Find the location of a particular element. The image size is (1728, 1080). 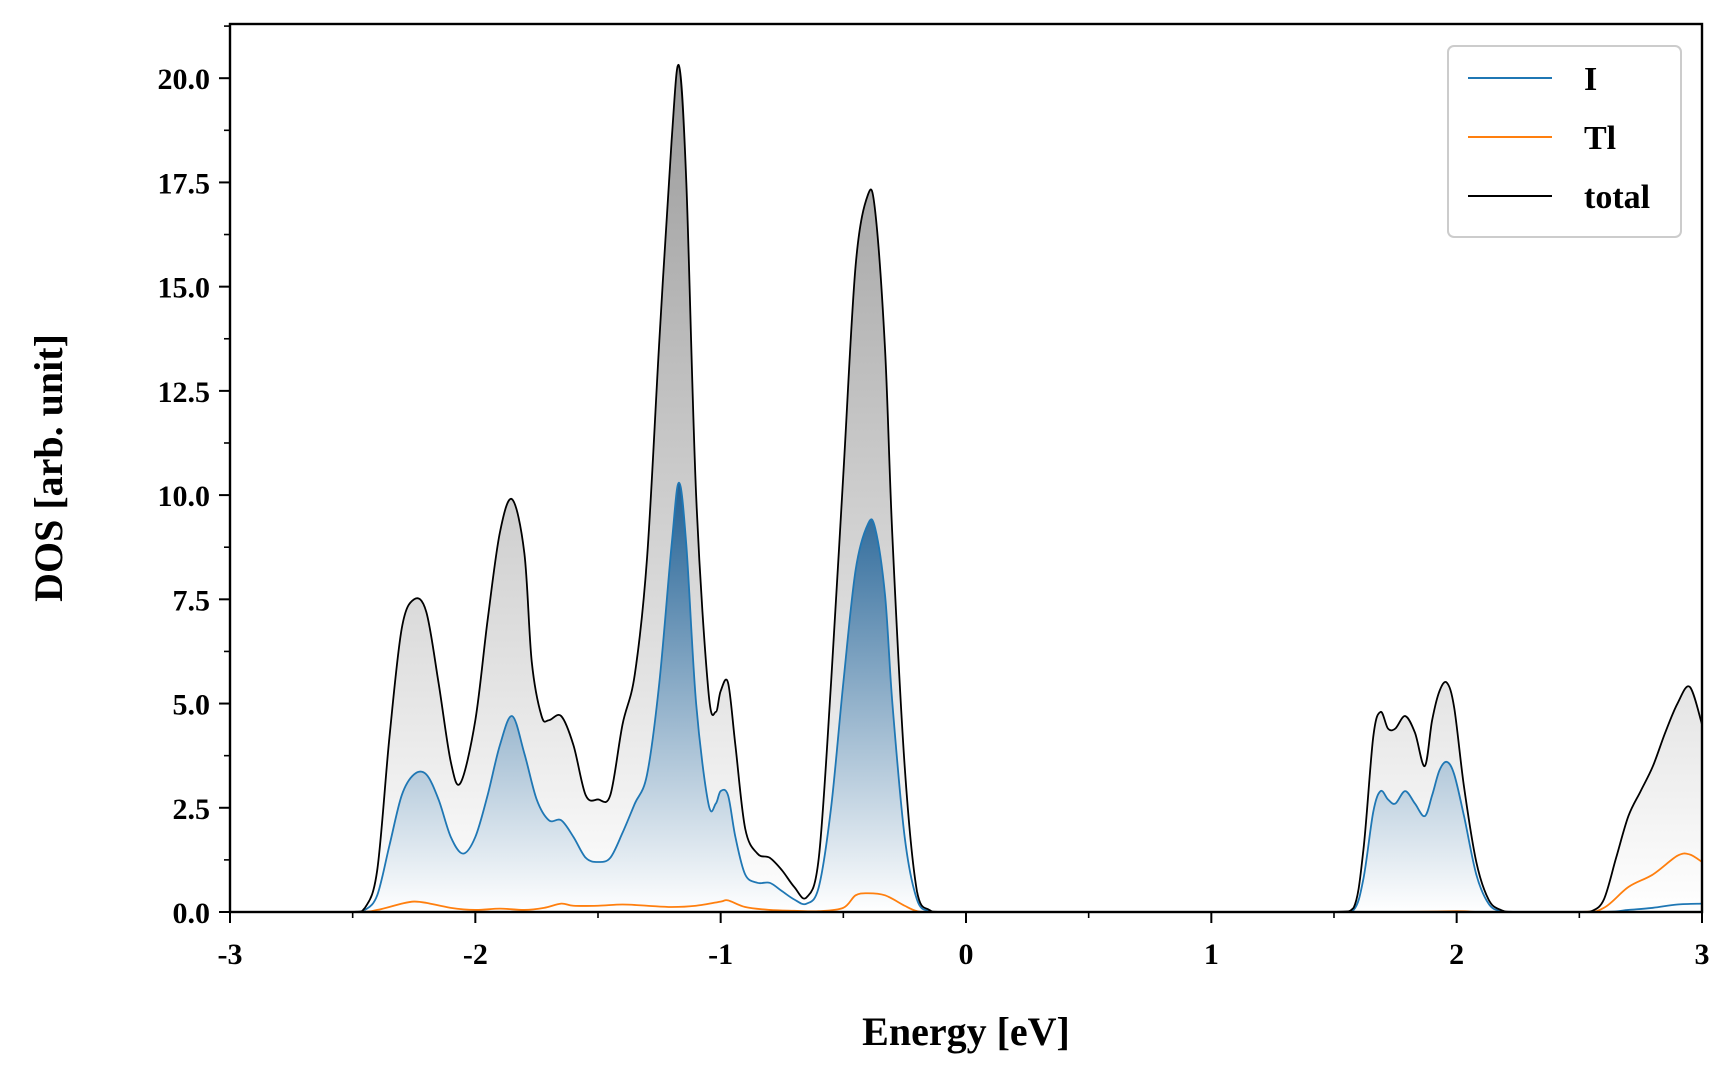

legend-label-tl: Tl is located at coordinates (1600, 138).